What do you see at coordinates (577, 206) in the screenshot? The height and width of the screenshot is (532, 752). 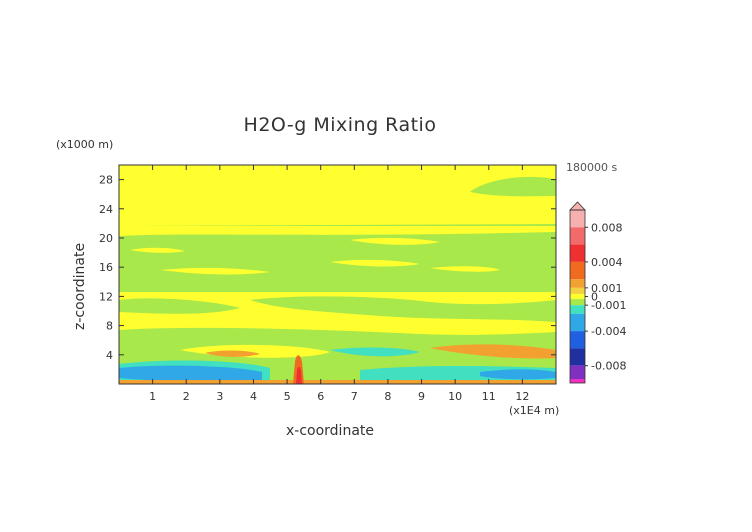 I see `colorbar-overflow-arrow` at bounding box center [577, 206].